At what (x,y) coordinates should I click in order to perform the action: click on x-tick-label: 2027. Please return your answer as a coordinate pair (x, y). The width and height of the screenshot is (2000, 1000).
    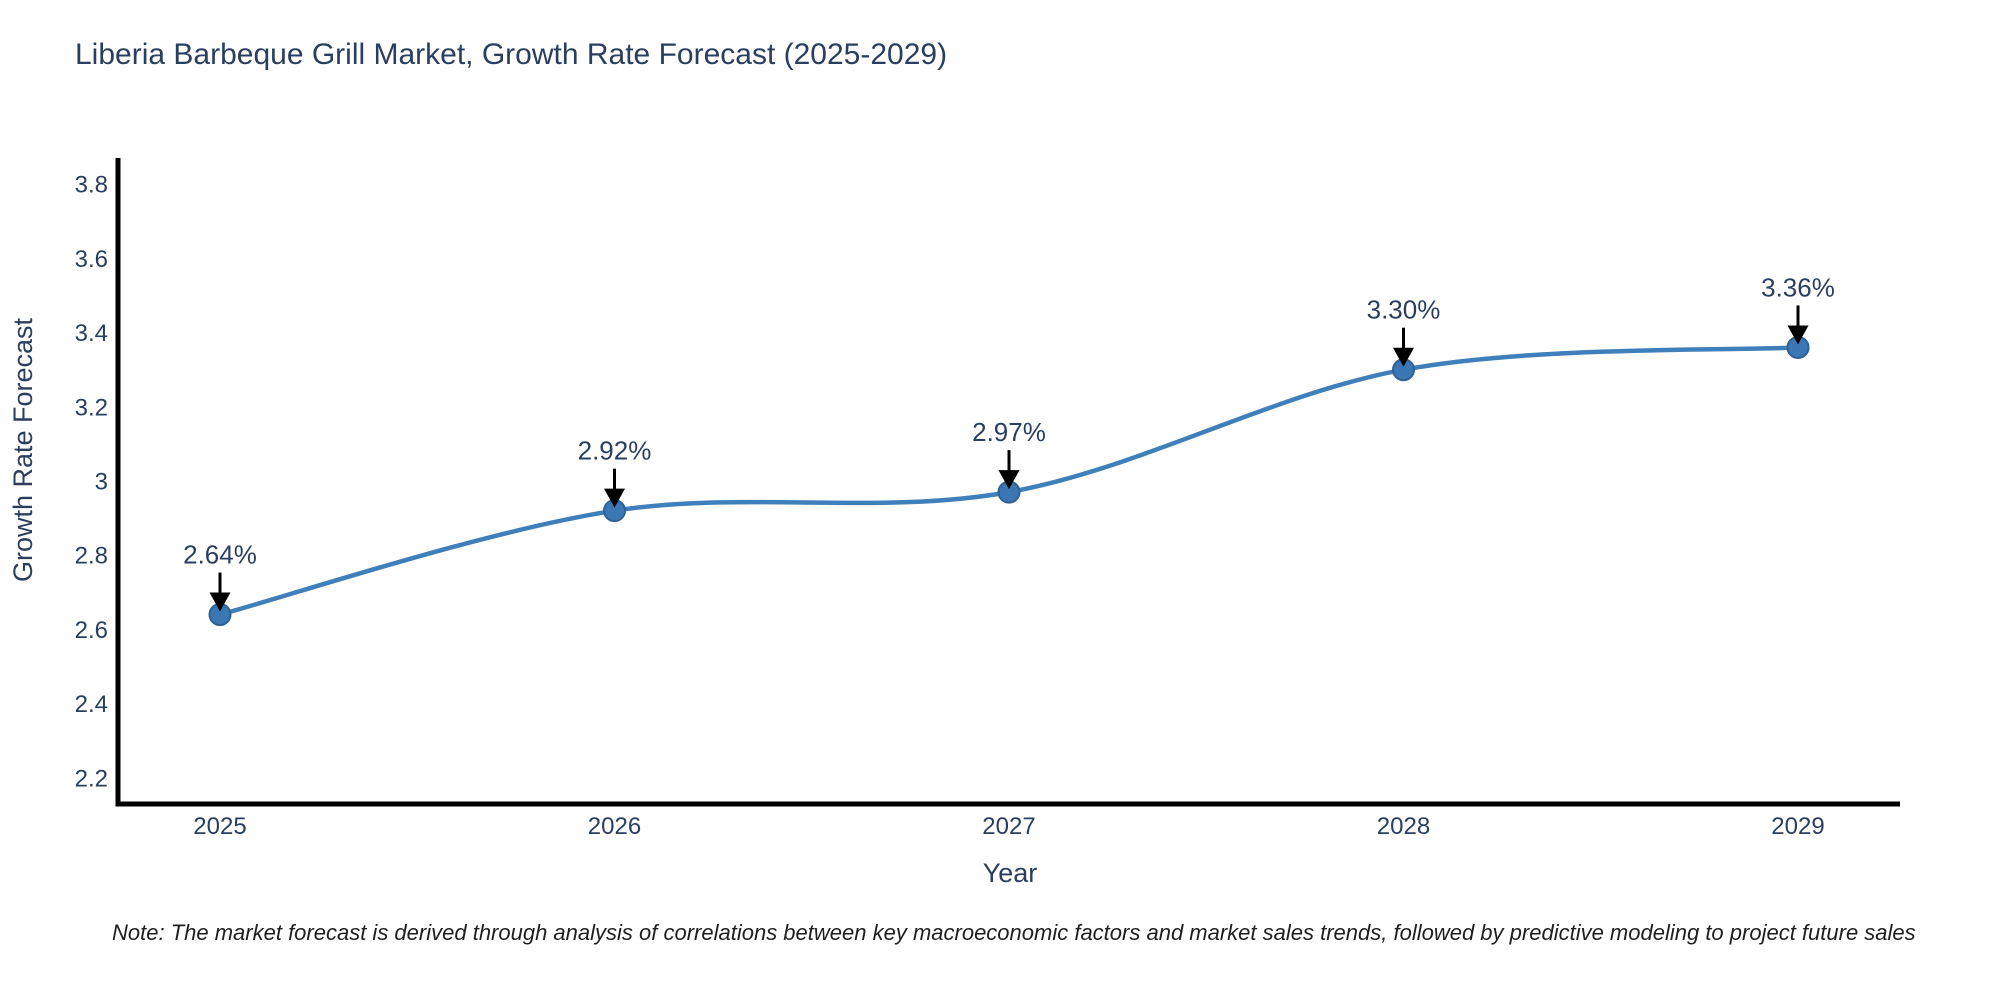
    Looking at the image, I should click on (1008, 826).